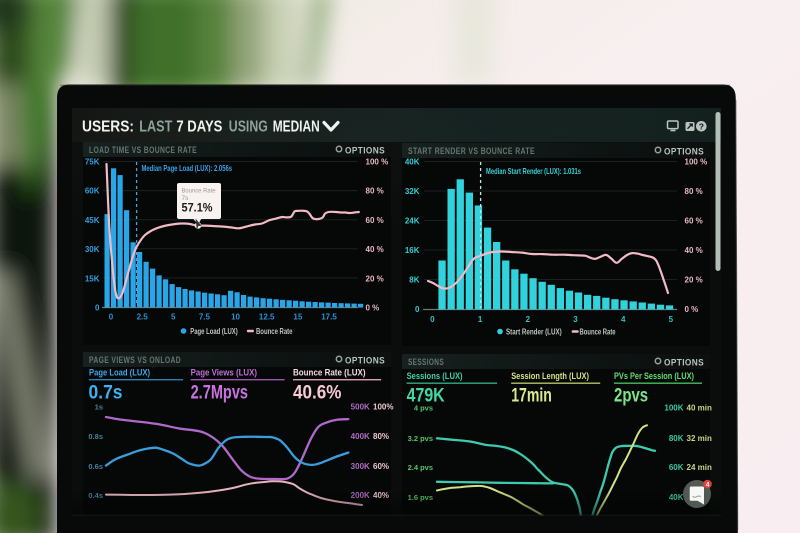 The image size is (800, 533). I want to click on svg-text: 80%, so click(381, 436).